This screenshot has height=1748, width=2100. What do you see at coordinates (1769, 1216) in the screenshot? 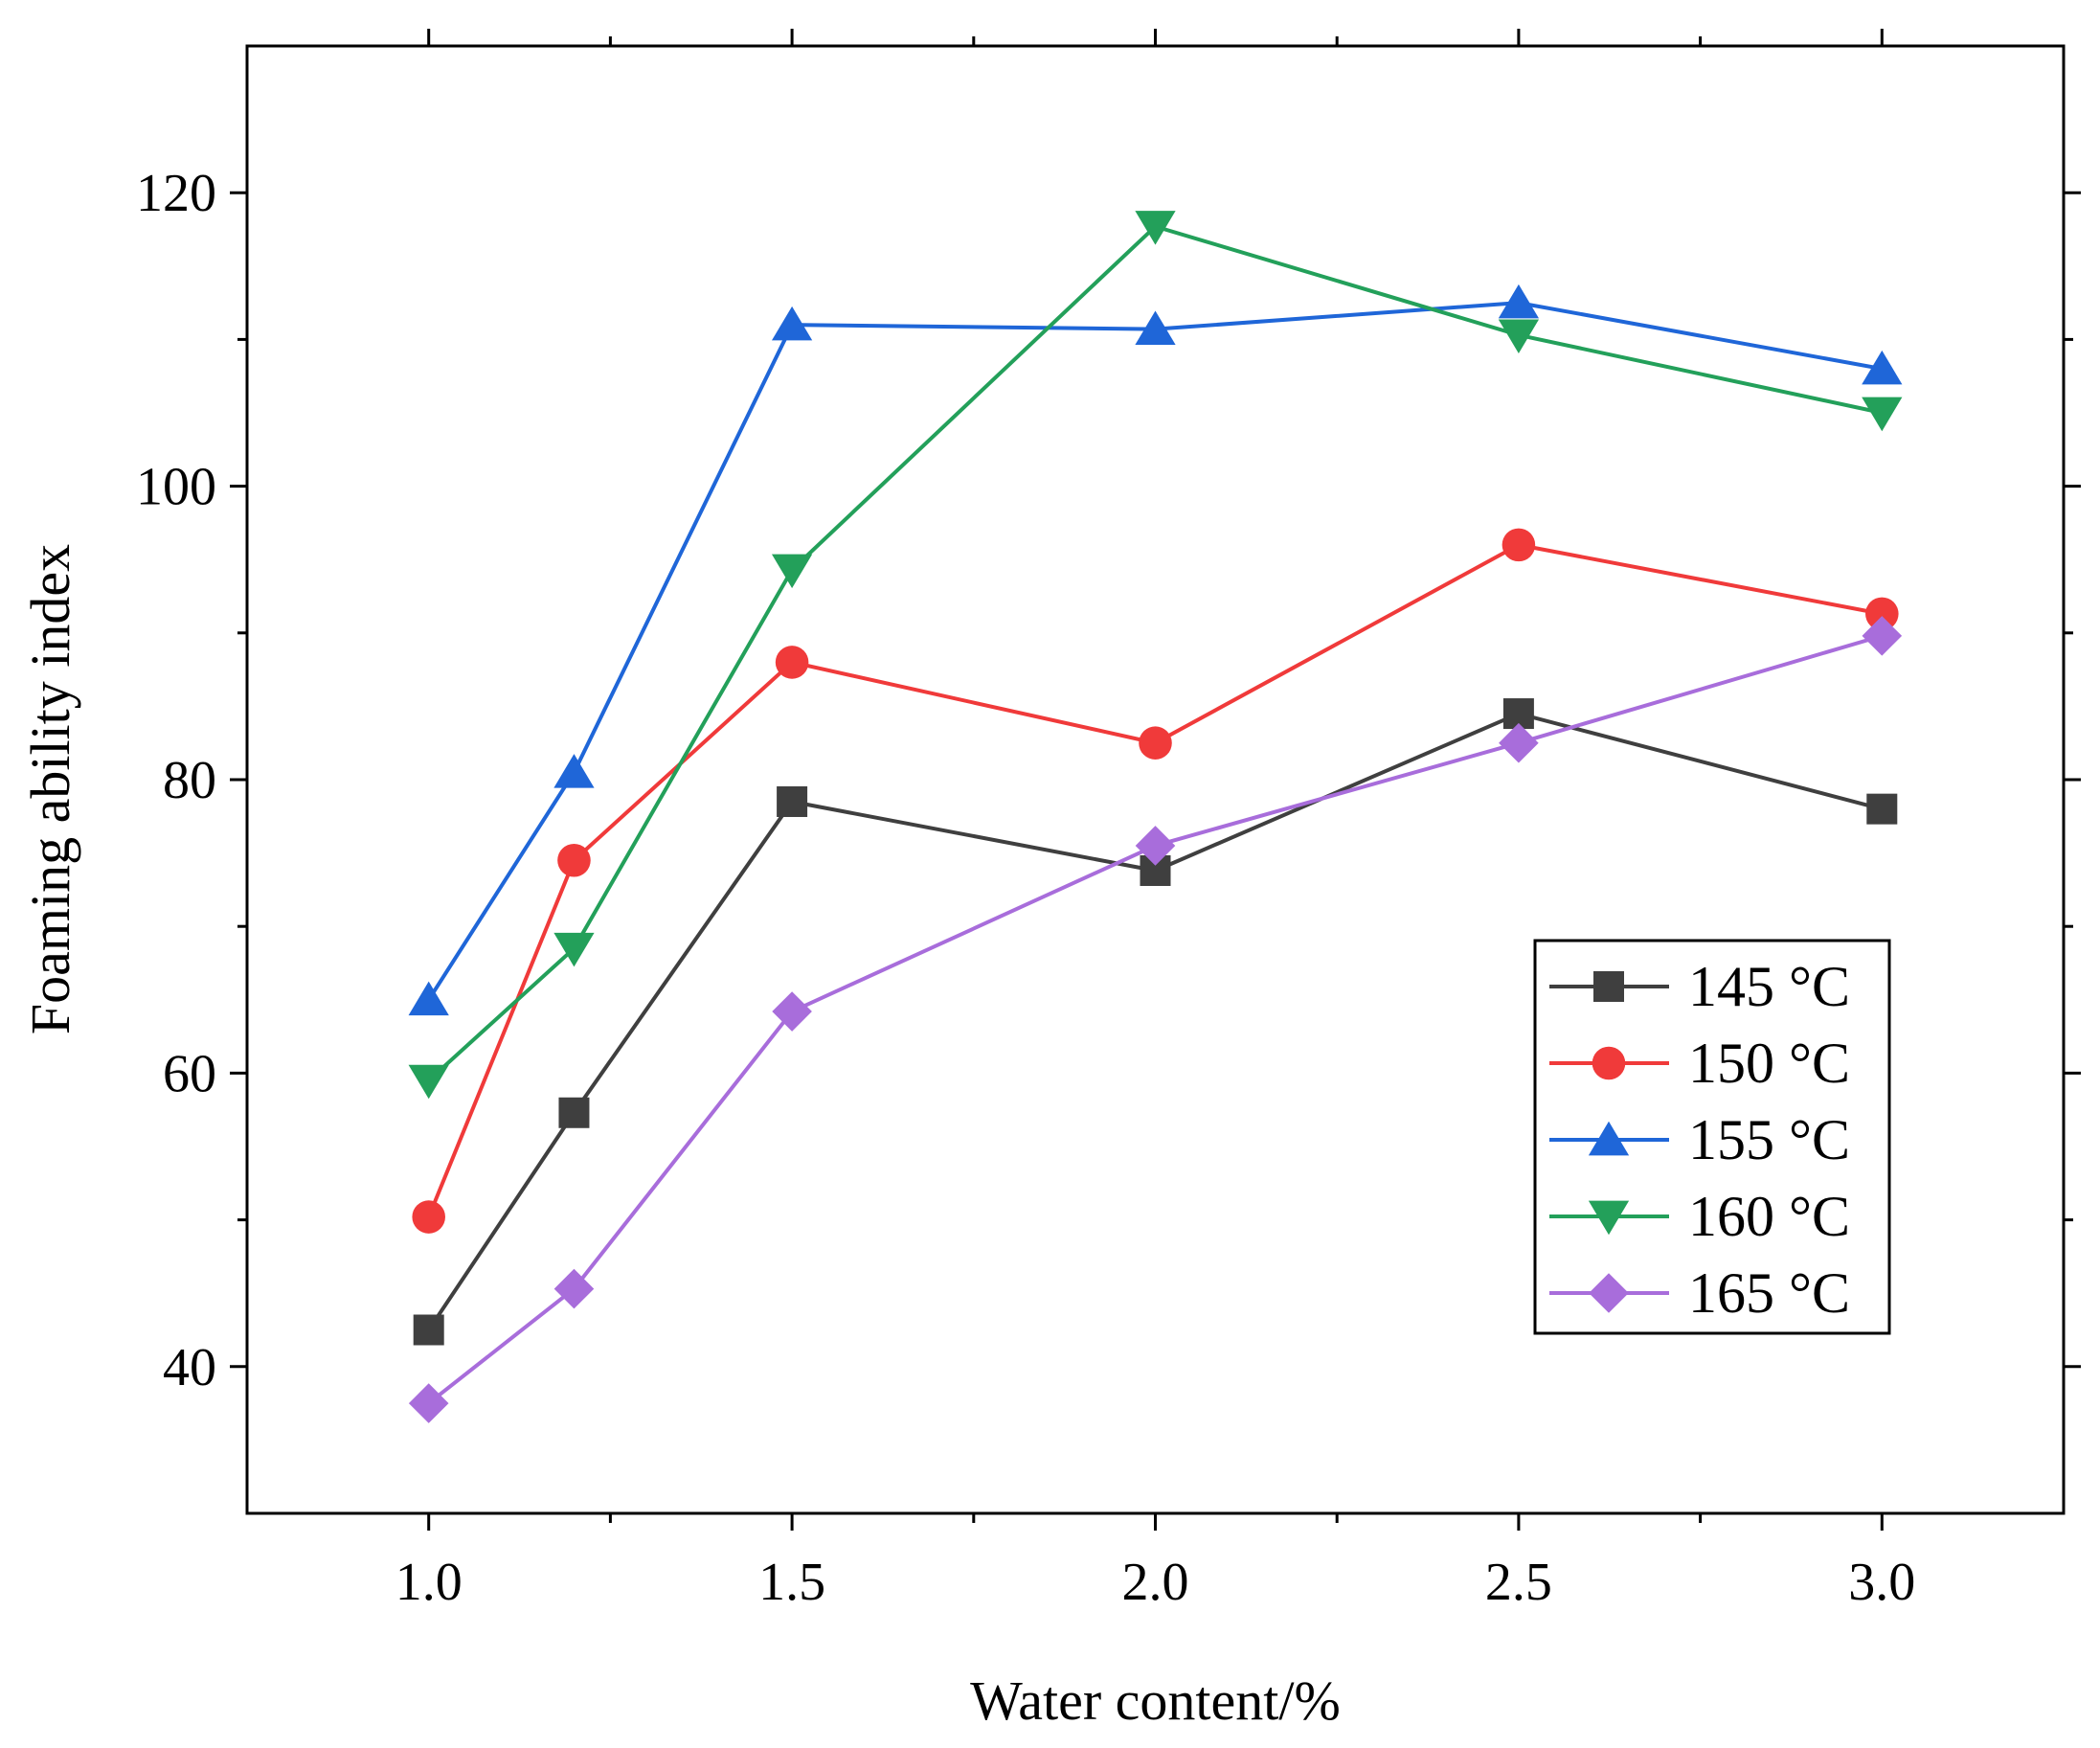
I see `legend-label: 160 °C` at bounding box center [1769, 1216].